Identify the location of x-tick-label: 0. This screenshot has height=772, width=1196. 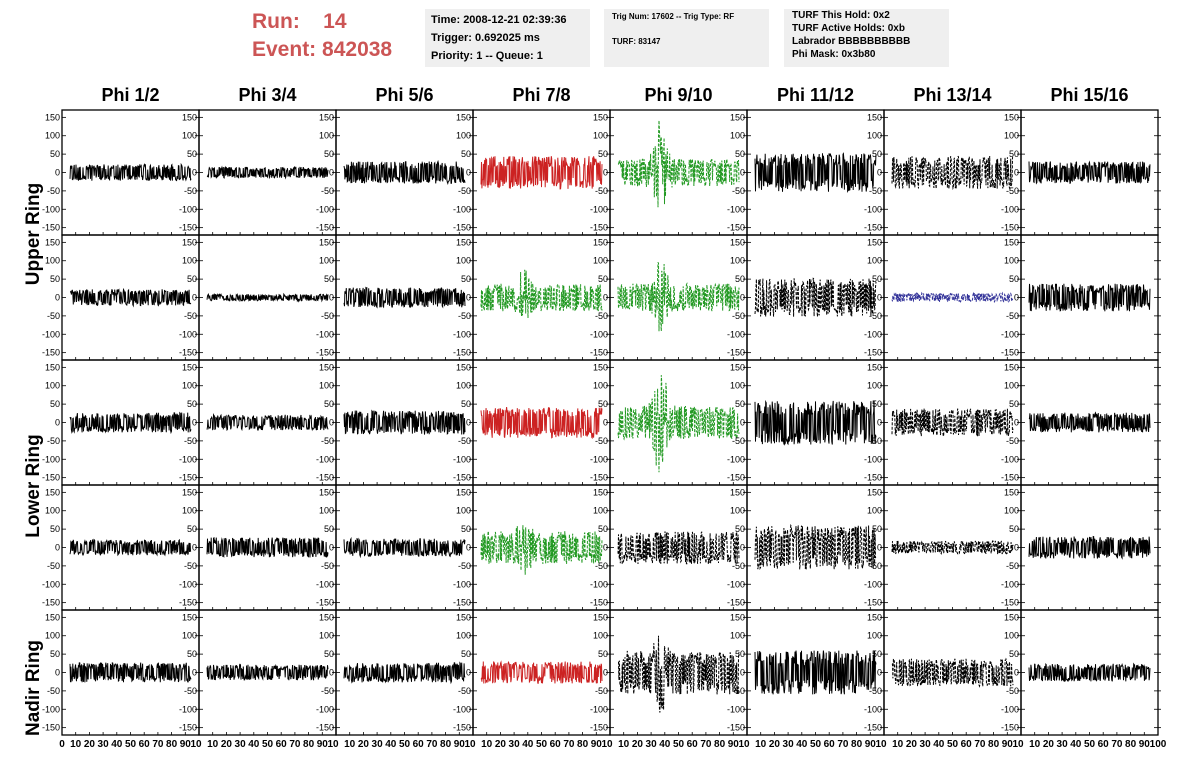
(62, 744).